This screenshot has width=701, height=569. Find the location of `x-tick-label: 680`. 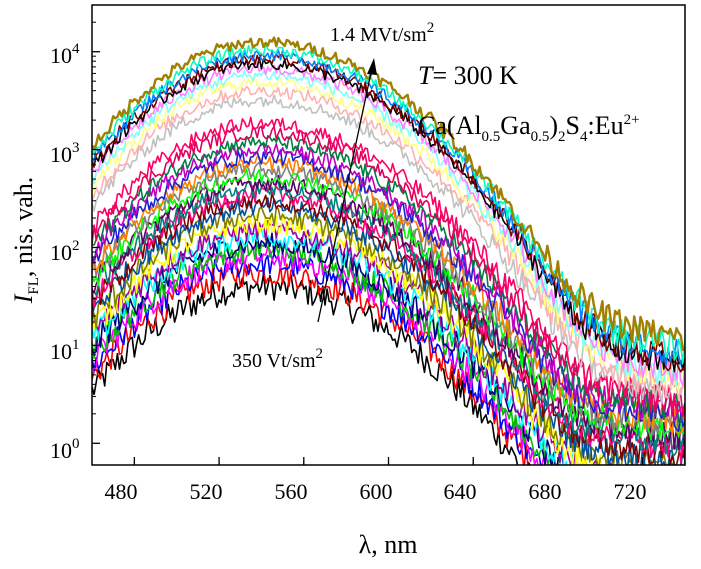

x-tick-label: 680 is located at coordinates (545, 491).